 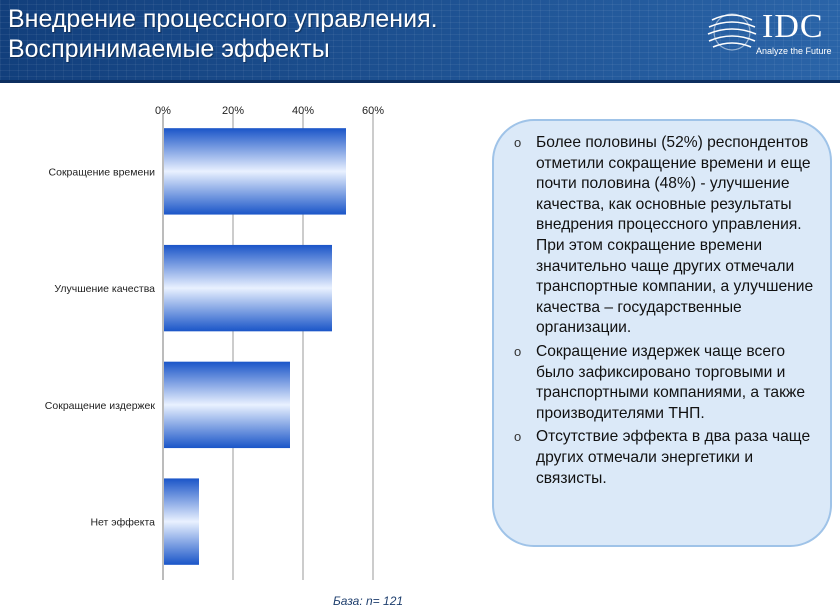 I want to click on idc-globe-icon, so click(x=732, y=32).